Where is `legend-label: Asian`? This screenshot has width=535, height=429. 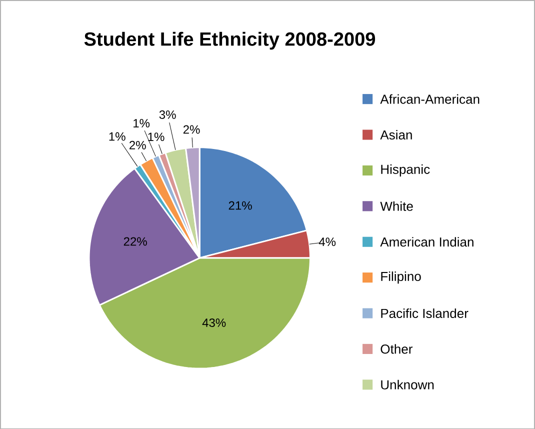 legend-label: Asian is located at coordinates (396, 135).